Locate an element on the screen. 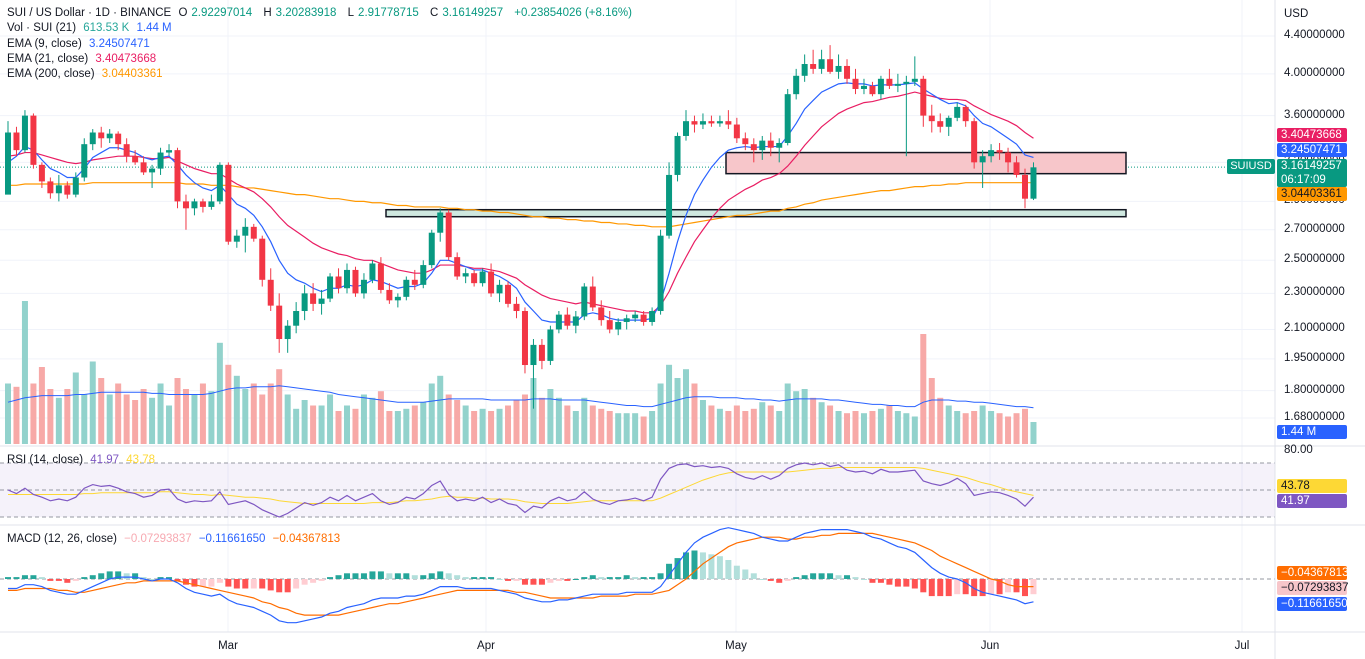 The height and width of the screenshot is (659, 1365). price-tick: 3.60000000 is located at coordinates (1314, 114).